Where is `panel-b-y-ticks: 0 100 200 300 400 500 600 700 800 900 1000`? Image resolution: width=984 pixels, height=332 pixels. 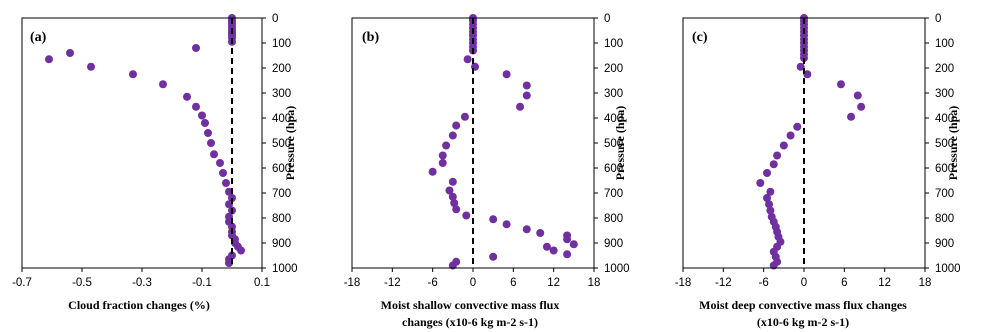 panel-b-y-ticks: 0 100 200 300 400 500 600 700 800 900 1000 is located at coordinates (612, 144).